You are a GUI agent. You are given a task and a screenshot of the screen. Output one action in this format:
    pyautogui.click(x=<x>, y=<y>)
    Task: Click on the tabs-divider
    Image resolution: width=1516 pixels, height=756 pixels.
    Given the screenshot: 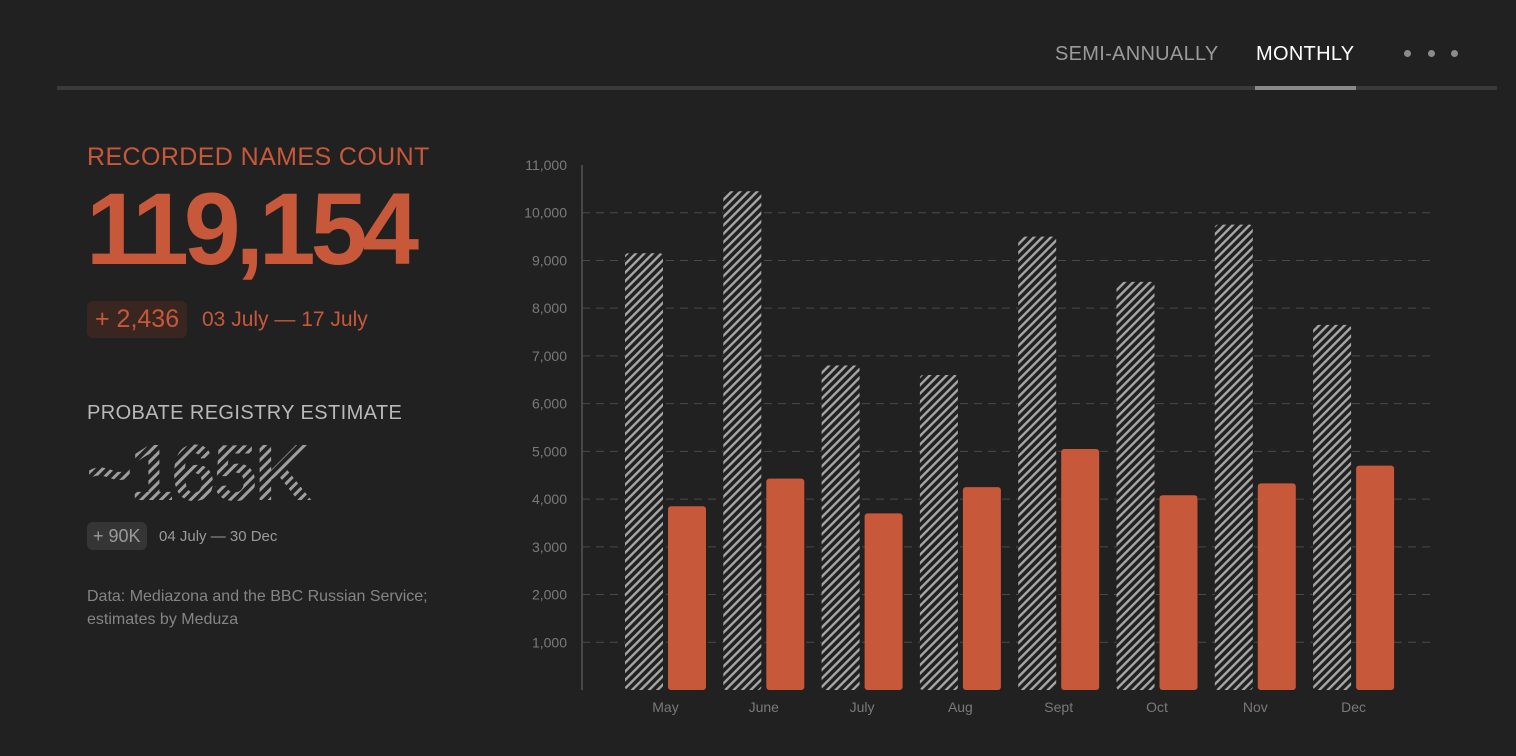 What is the action you would take?
    pyautogui.click(x=777, y=88)
    